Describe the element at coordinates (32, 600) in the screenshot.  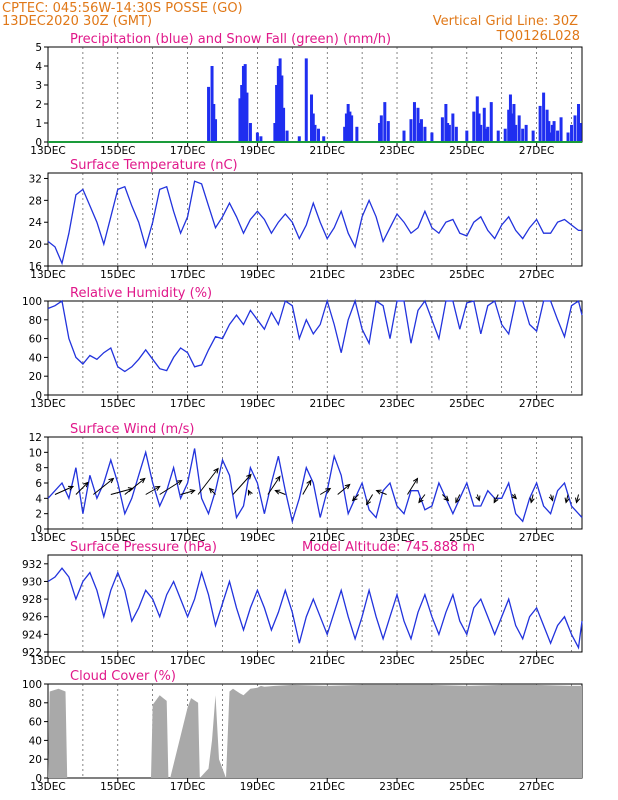
I see `y-tick-label: 928` at that location.